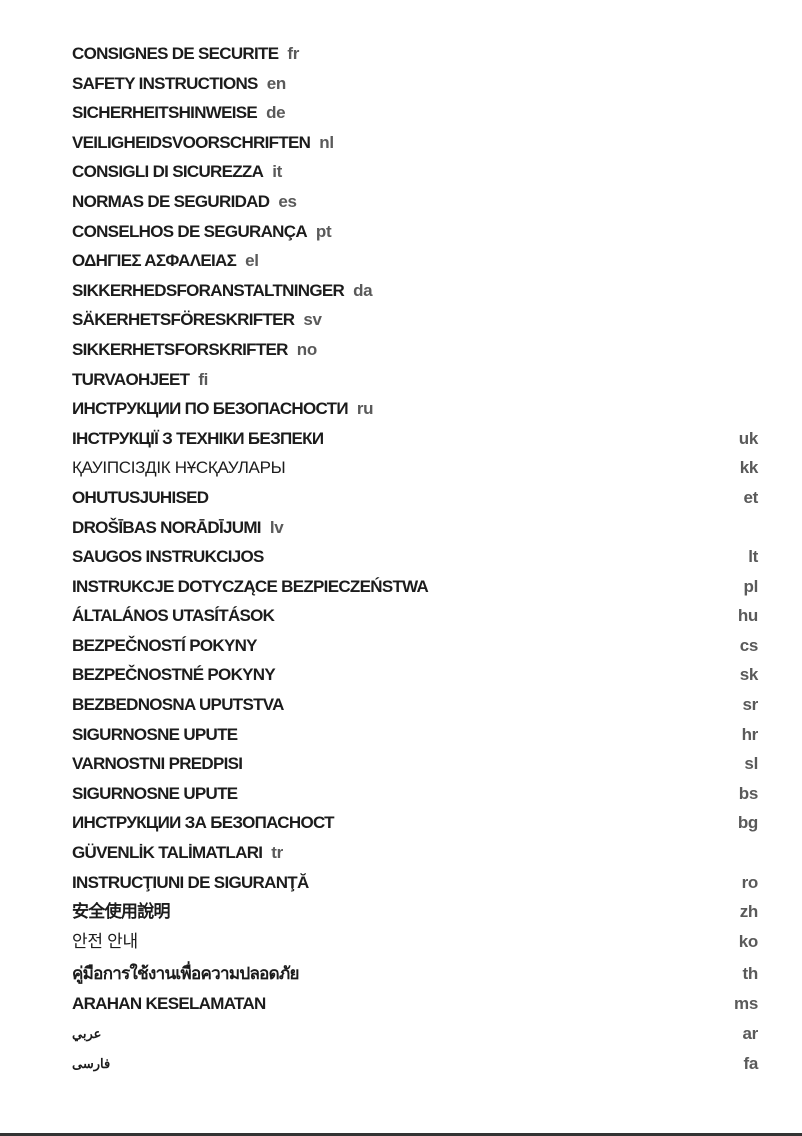 The width and height of the screenshot is (802, 1136). What do you see at coordinates (293, 53) in the screenshot?
I see `language-code: fr` at bounding box center [293, 53].